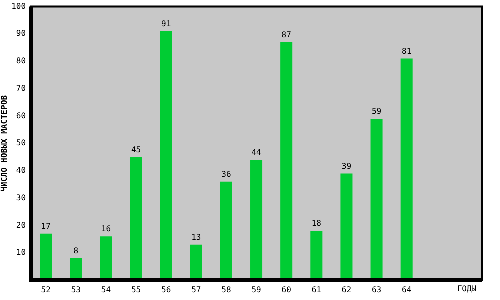 Image resolution: width=500 pixels, height=300 pixels. What do you see at coordinates (4, 143) in the screenshot?
I see `y-axis-title: ЧИСЛО НОВЫХ МАСТЕРОВ` at bounding box center [4, 143].